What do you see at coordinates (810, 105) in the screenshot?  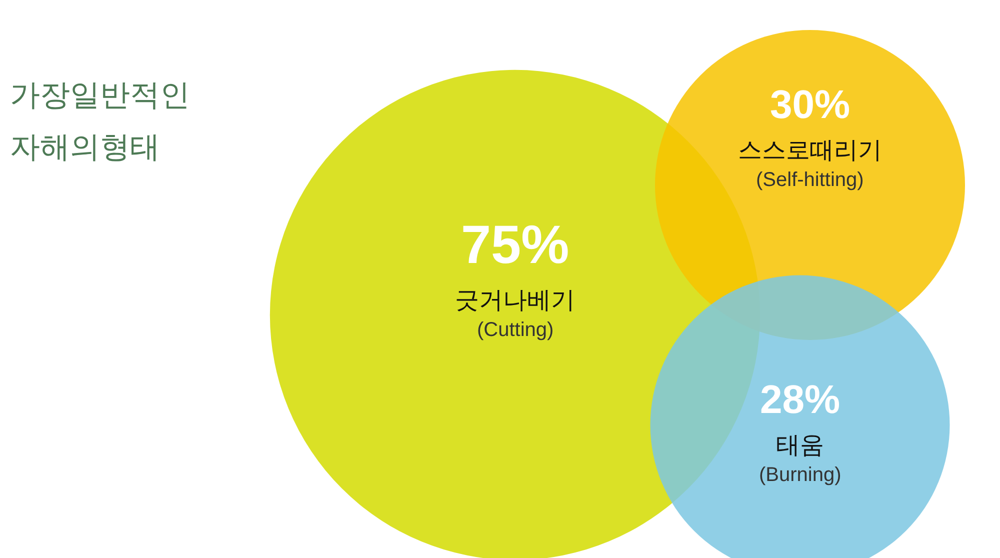 I see `data-label: 30%` at bounding box center [810, 105].